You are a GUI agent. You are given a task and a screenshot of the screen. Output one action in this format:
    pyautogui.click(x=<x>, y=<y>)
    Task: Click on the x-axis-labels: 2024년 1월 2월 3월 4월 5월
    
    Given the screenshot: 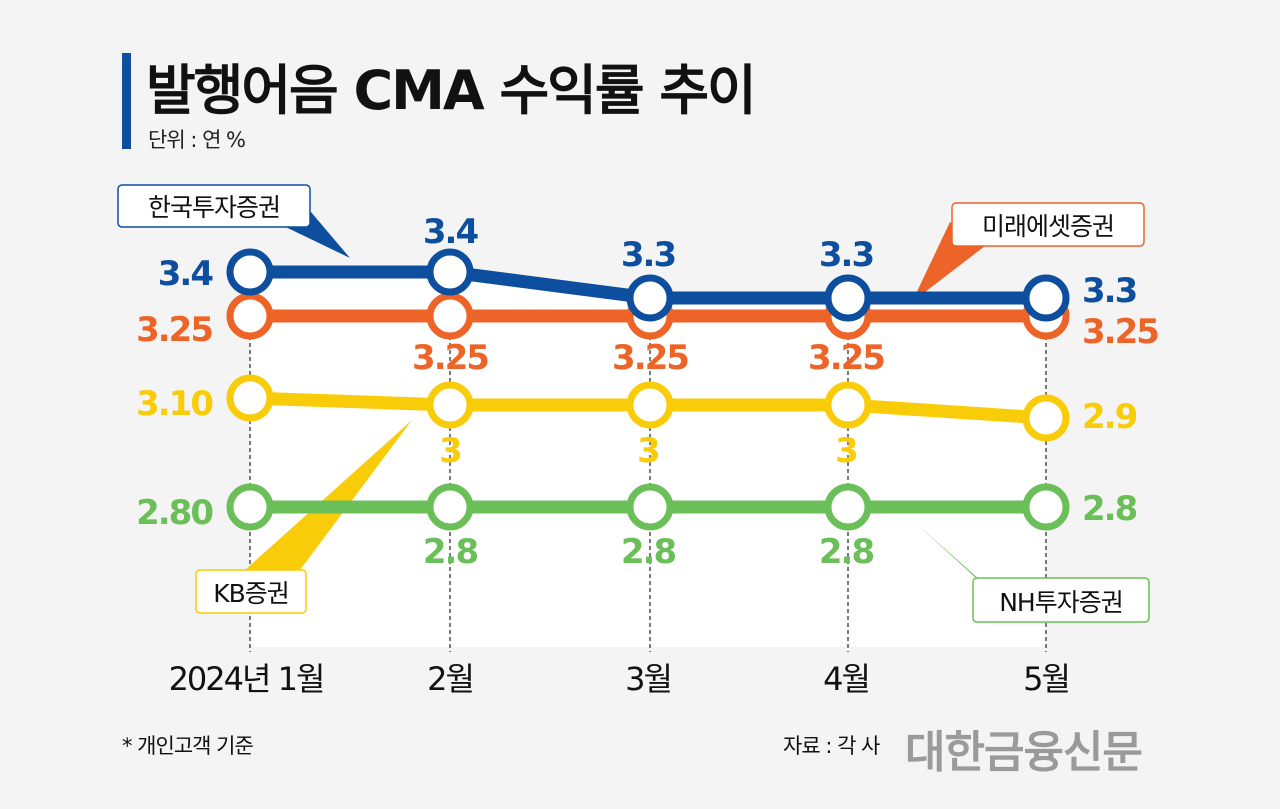 What is the action you would take?
    pyautogui.click(x=620, y=679)
    